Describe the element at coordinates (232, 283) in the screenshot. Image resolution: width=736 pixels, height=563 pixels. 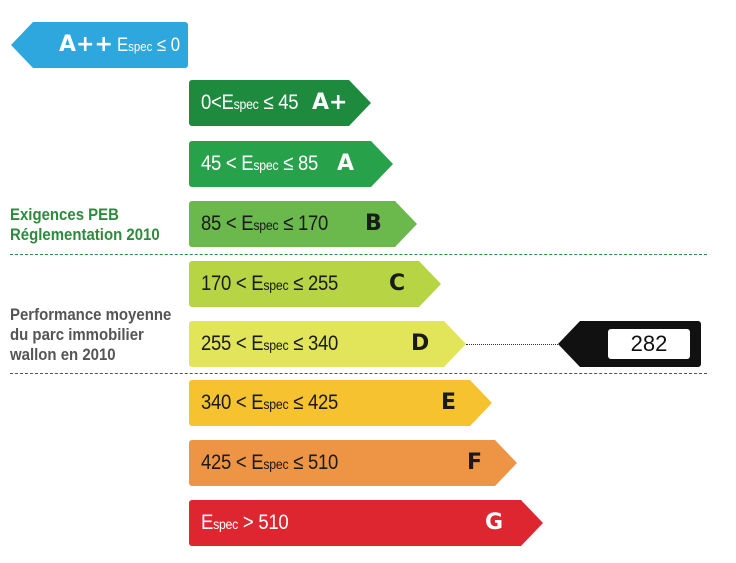
I see `class-range-pre: 170 < E` at that location.